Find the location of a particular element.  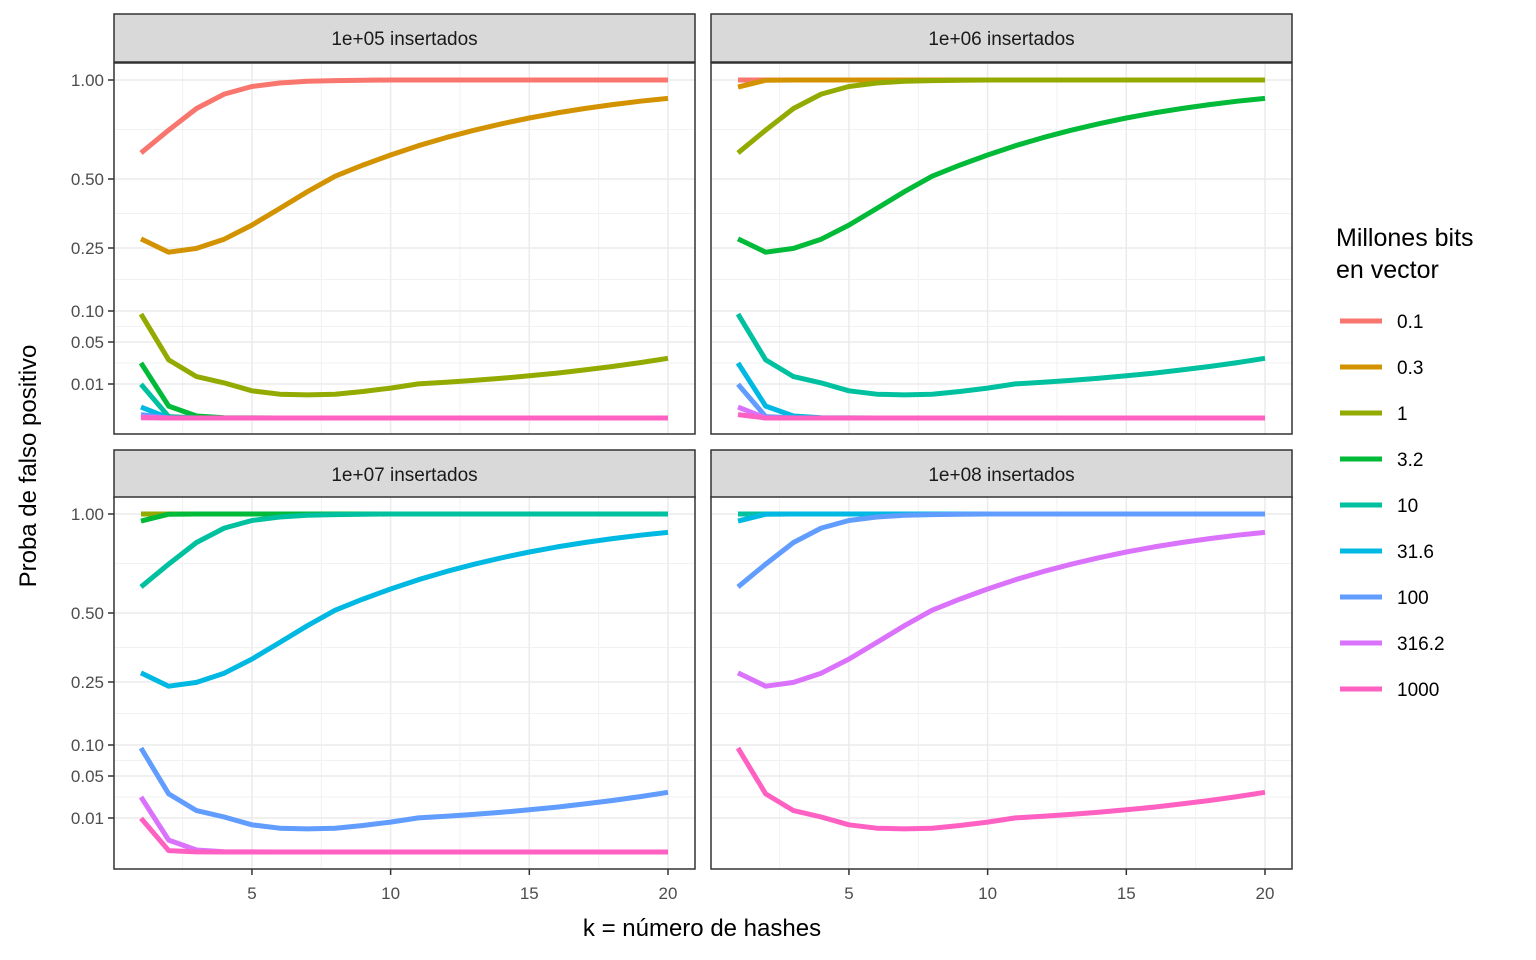

series-line-0.3 is located at coordinates (404, 175).